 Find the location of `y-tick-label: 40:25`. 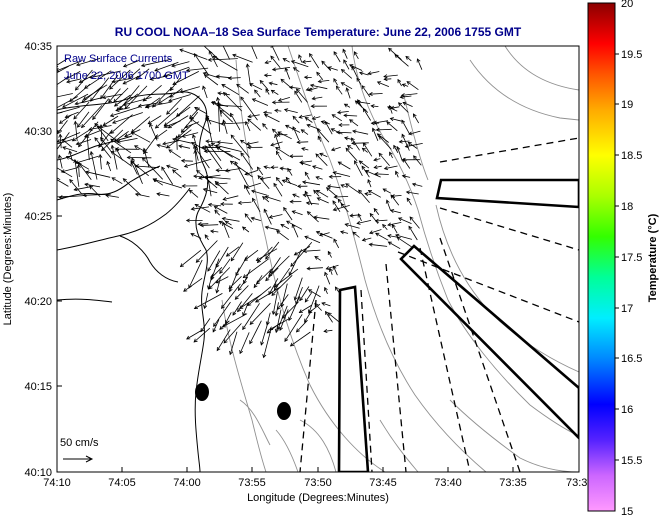

y-tick-label: 40:25 is located at coordinates (38, 217).